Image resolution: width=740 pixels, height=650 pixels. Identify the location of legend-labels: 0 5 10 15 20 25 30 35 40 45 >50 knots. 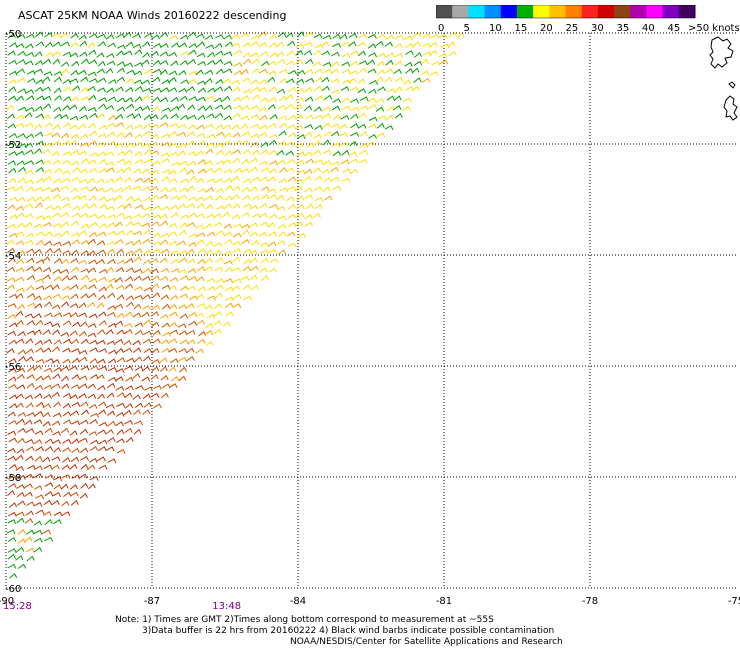
(589, 28).